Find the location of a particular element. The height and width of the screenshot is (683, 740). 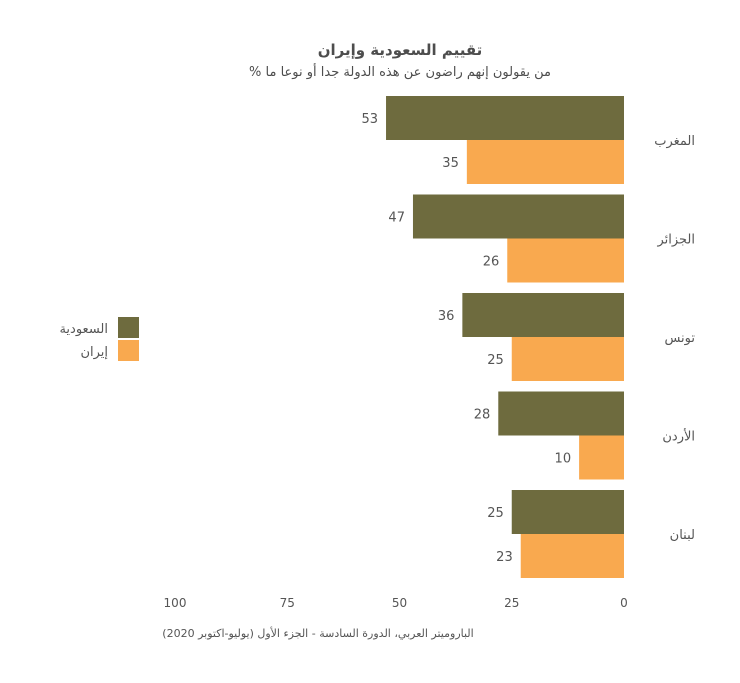

value-label-saudi-0: 53 is located at coordinates (369, 119).